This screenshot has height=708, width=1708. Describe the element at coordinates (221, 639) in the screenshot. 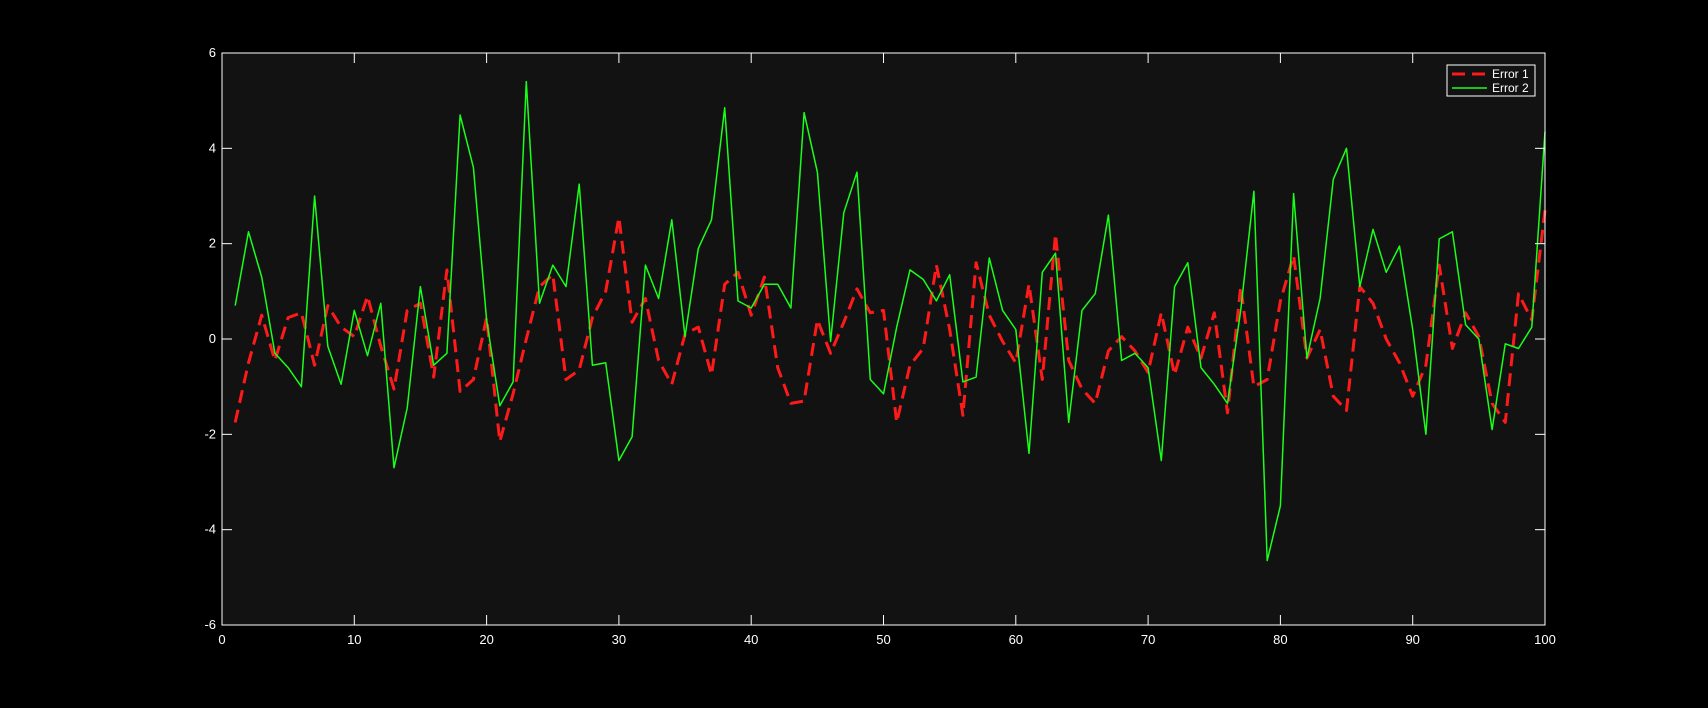

I see `x-tick-label: 0` at that location.